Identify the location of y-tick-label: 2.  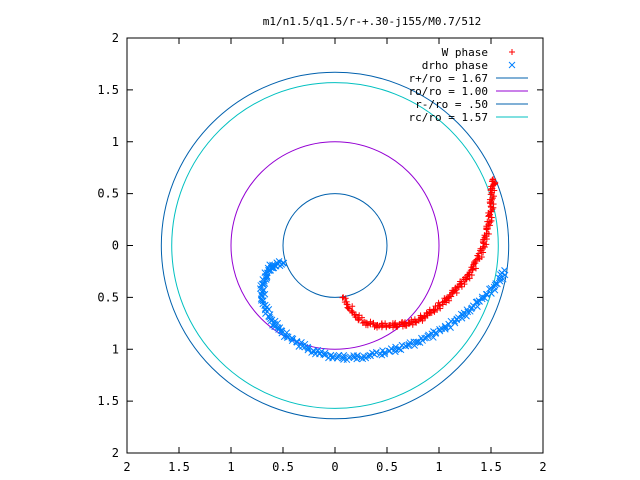
(115, 38).